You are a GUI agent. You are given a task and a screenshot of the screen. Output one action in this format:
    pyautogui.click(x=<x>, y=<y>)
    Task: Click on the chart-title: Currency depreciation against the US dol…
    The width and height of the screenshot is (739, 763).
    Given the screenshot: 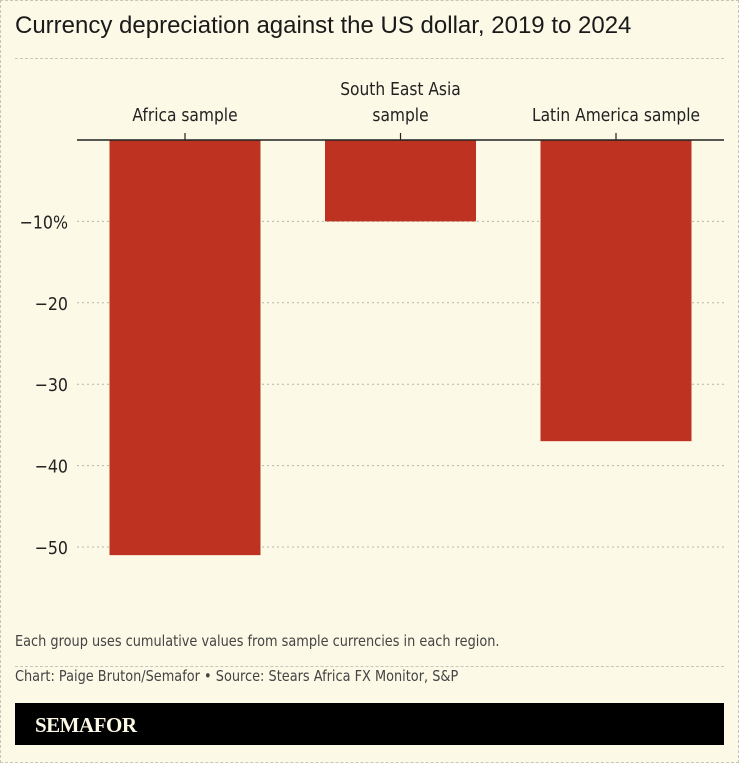 What is the action you would take?
    pyautogui.click(x=323, y=25)
    